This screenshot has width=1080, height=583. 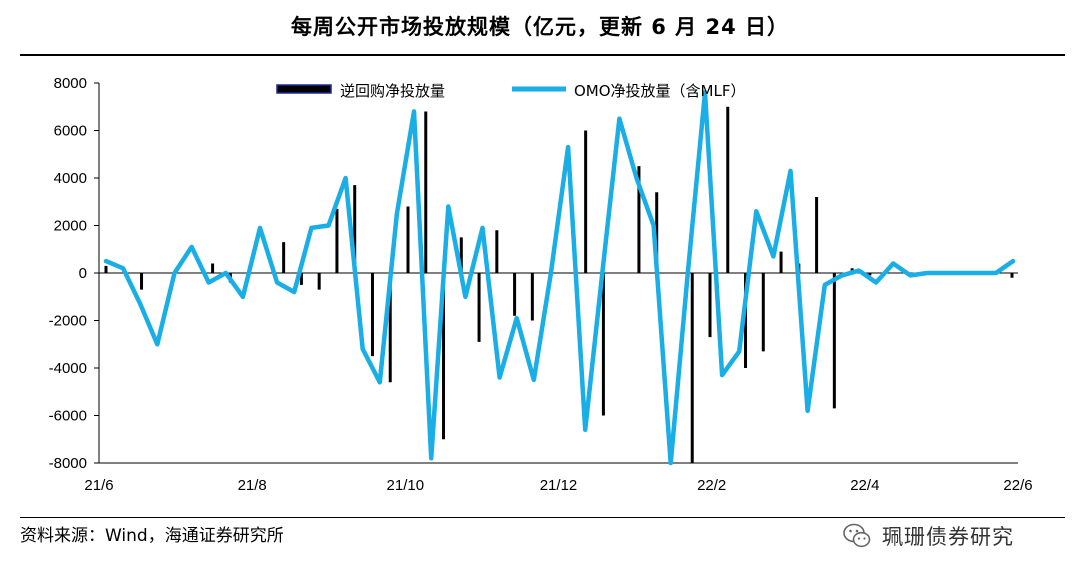 What do you see at coordinates (857, 535) in the screenshot?
I see `wechat-icon` at bounding box center [857, 535].